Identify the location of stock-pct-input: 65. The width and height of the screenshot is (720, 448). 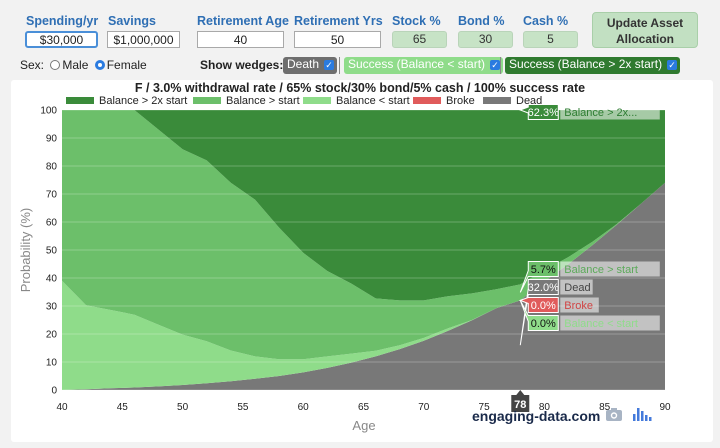
(419, 39).